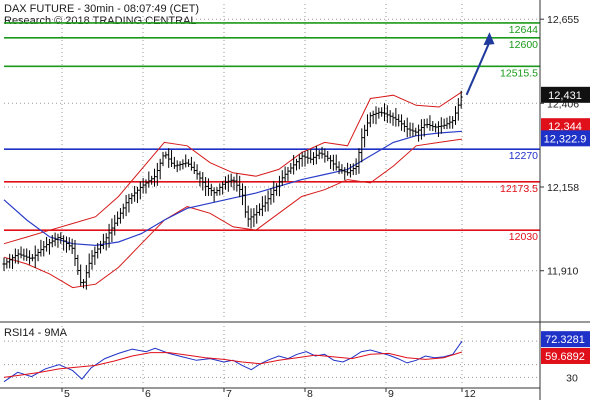 The width and height of the screenshot is (590, 400). I want to click on rsi-series-9ma, so click(233, 364).